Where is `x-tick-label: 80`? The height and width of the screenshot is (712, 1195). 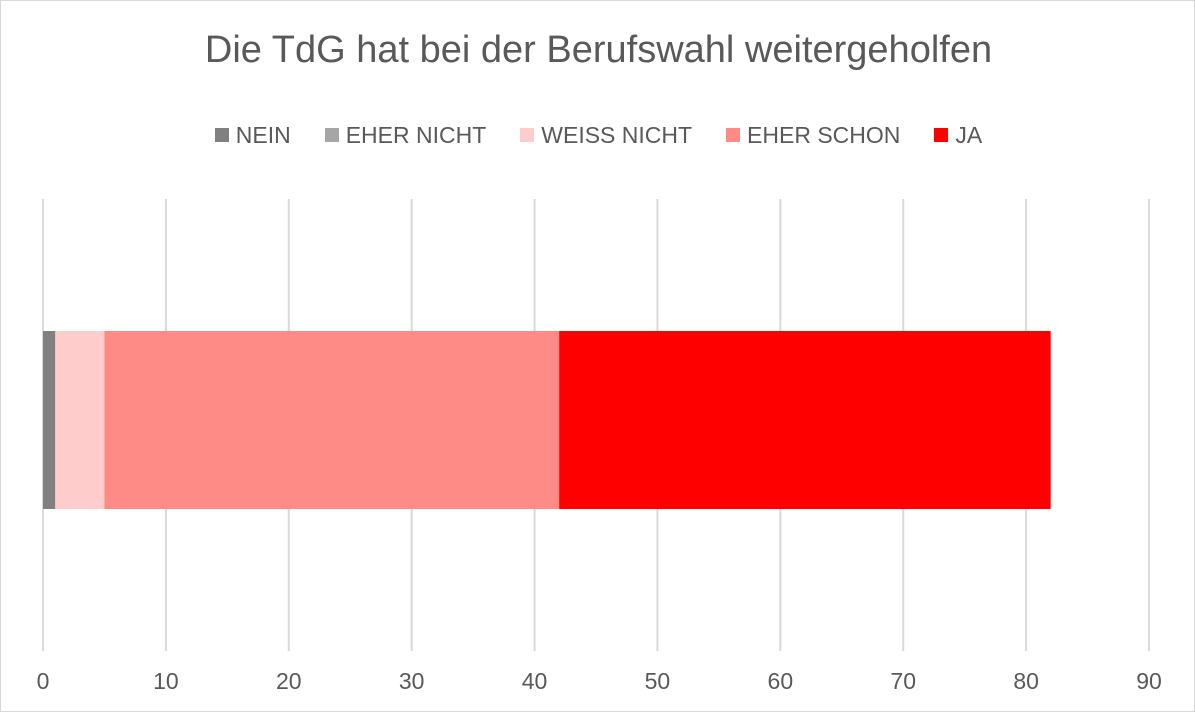
x-tick-label: 80 is located at coordinates (1026, 681).